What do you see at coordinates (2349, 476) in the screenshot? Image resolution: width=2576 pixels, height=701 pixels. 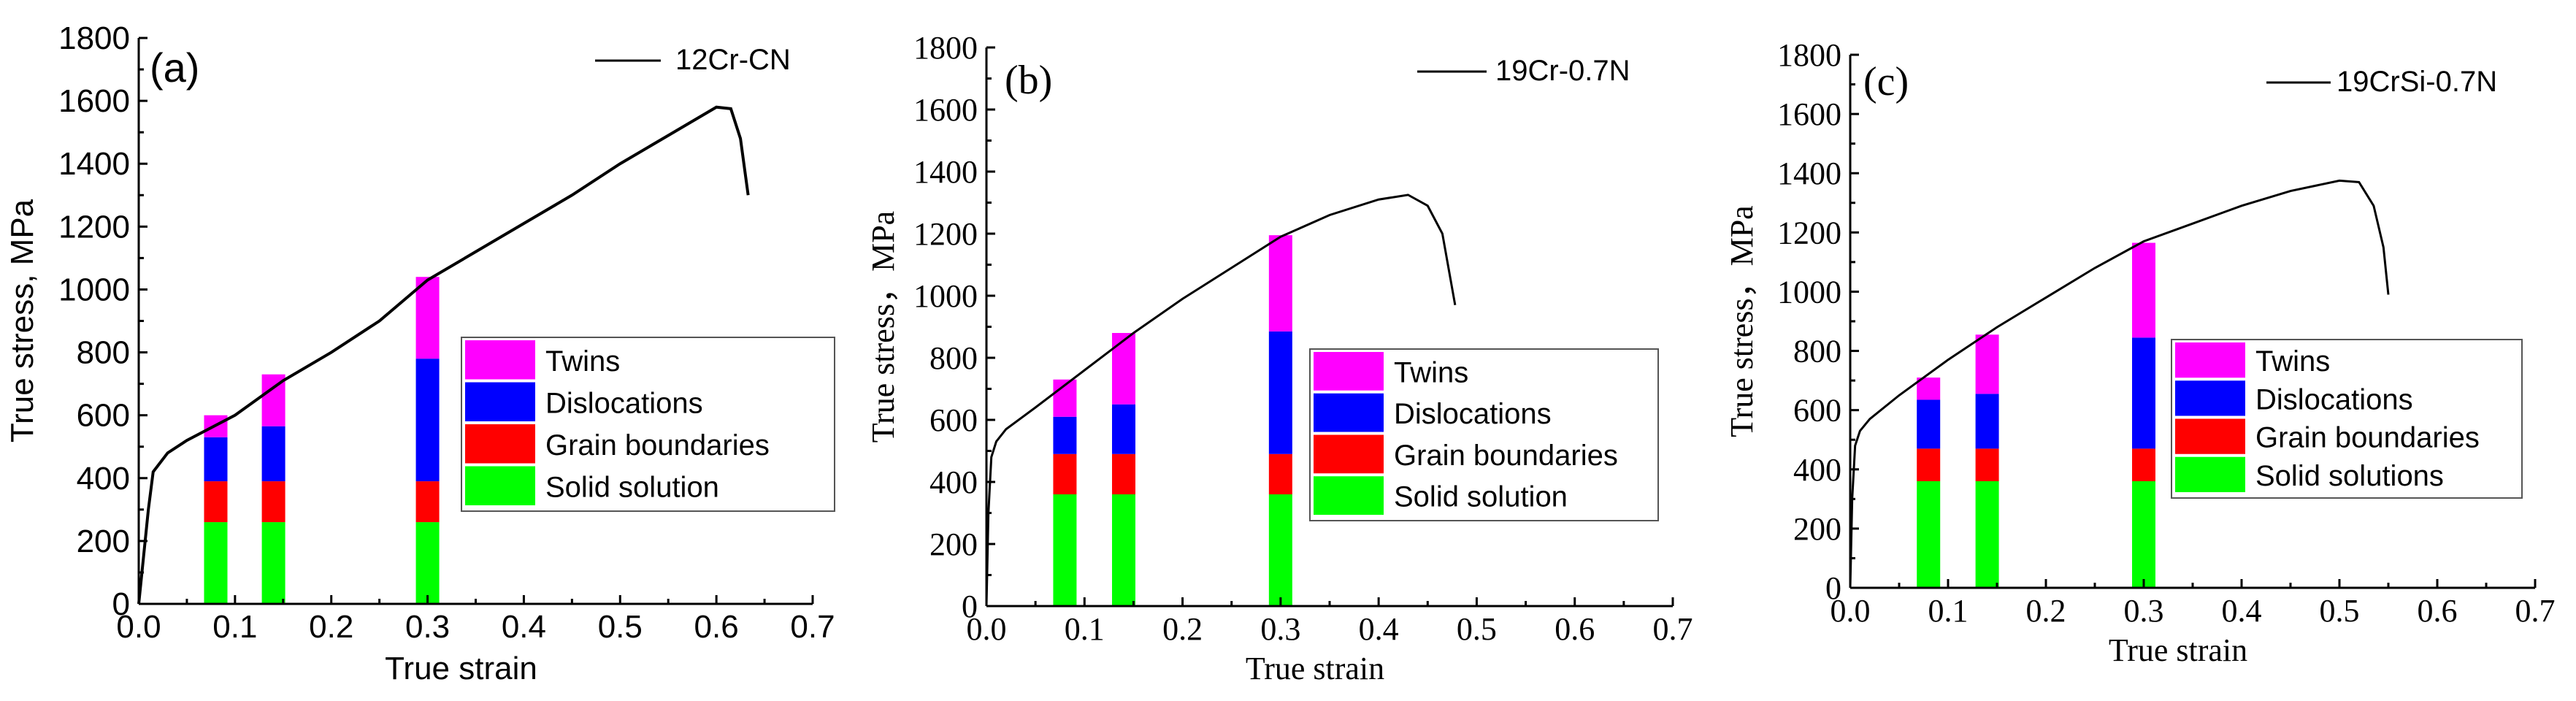 I see `legend-label-solid-solution: Solid solutions` at bounding box center [2349, 476].